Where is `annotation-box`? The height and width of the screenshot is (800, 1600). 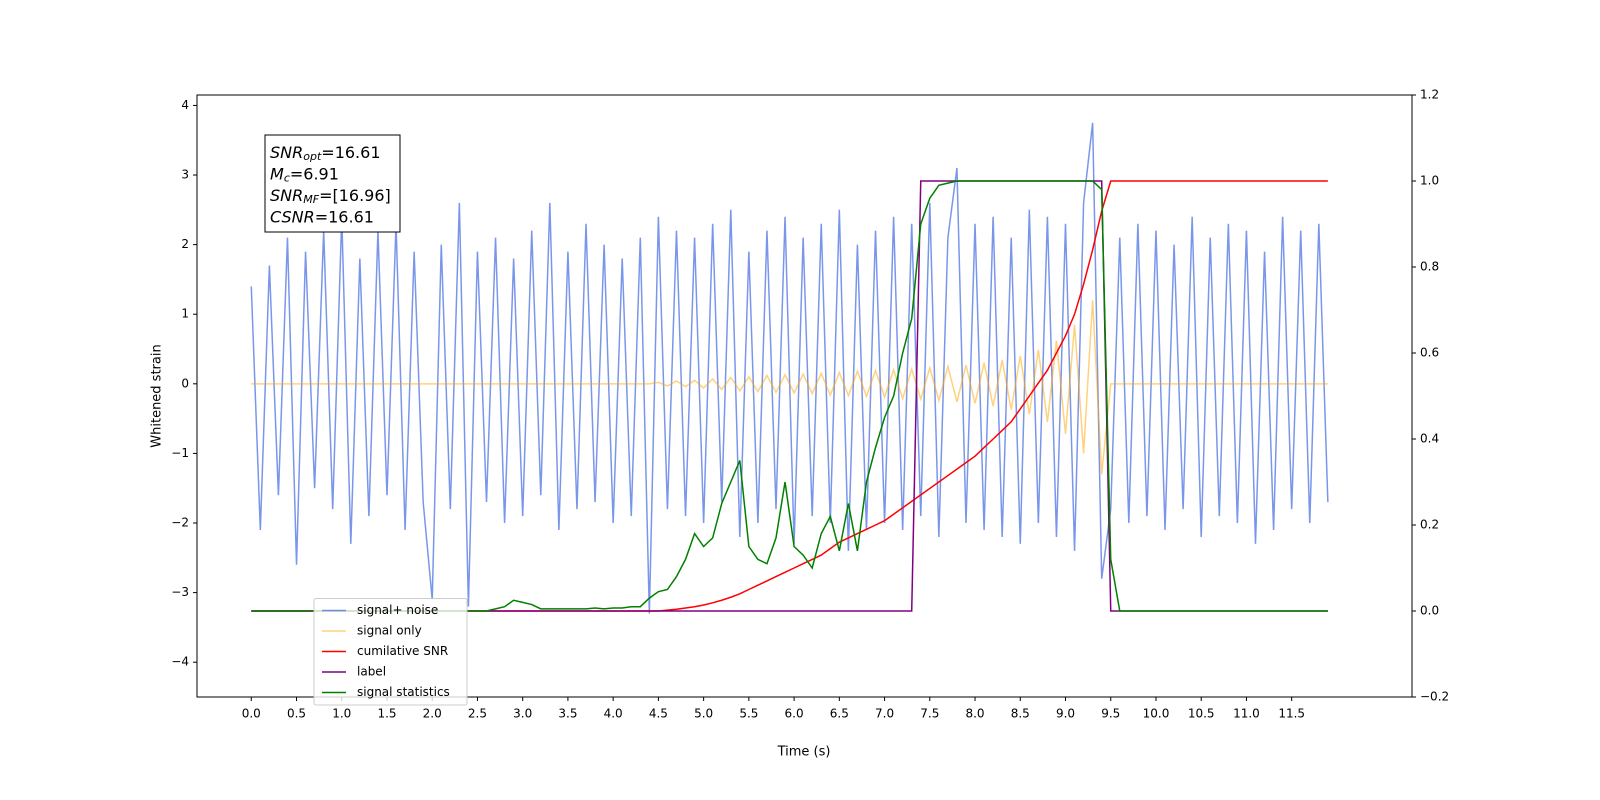 annotation-box is located at coordinates (332, 183).